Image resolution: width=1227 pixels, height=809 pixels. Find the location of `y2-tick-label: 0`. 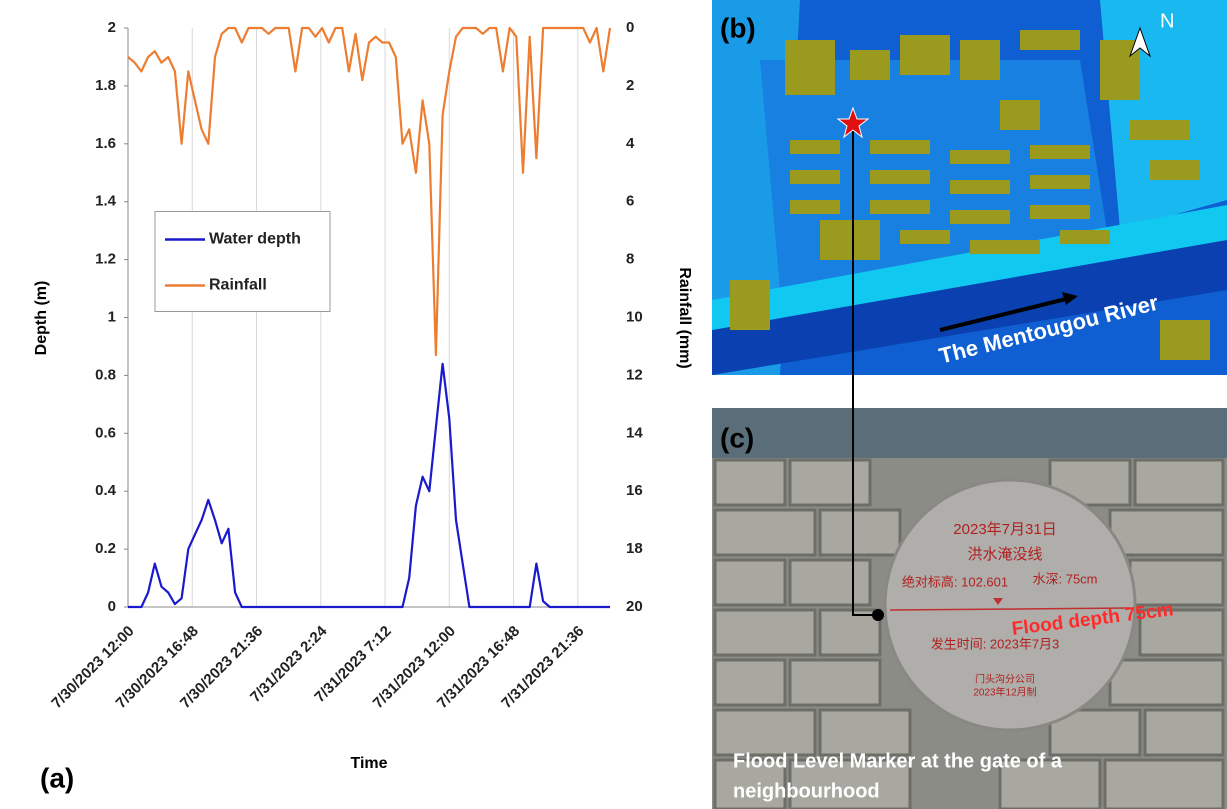

y2-tick-label: 0 is located at coordinates (630, 27).